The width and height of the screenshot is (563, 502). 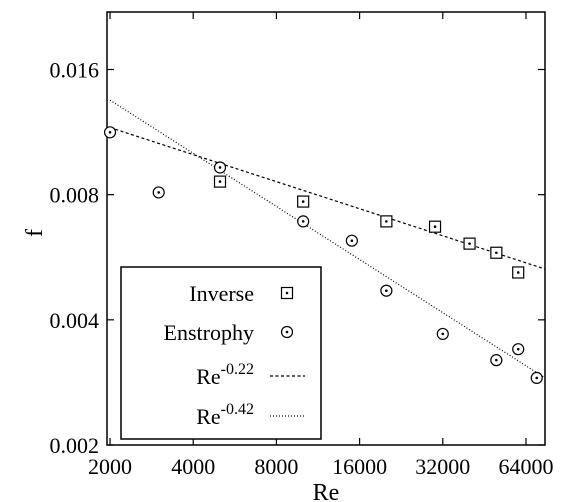 I want to click on y-tick-label-3: 0.016, so click(x=75, y=70).